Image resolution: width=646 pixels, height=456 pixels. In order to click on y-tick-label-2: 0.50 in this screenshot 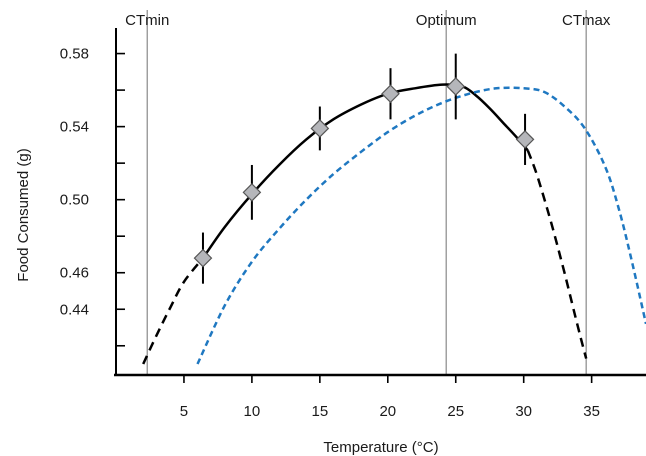, I will do `click(74, 200)`.